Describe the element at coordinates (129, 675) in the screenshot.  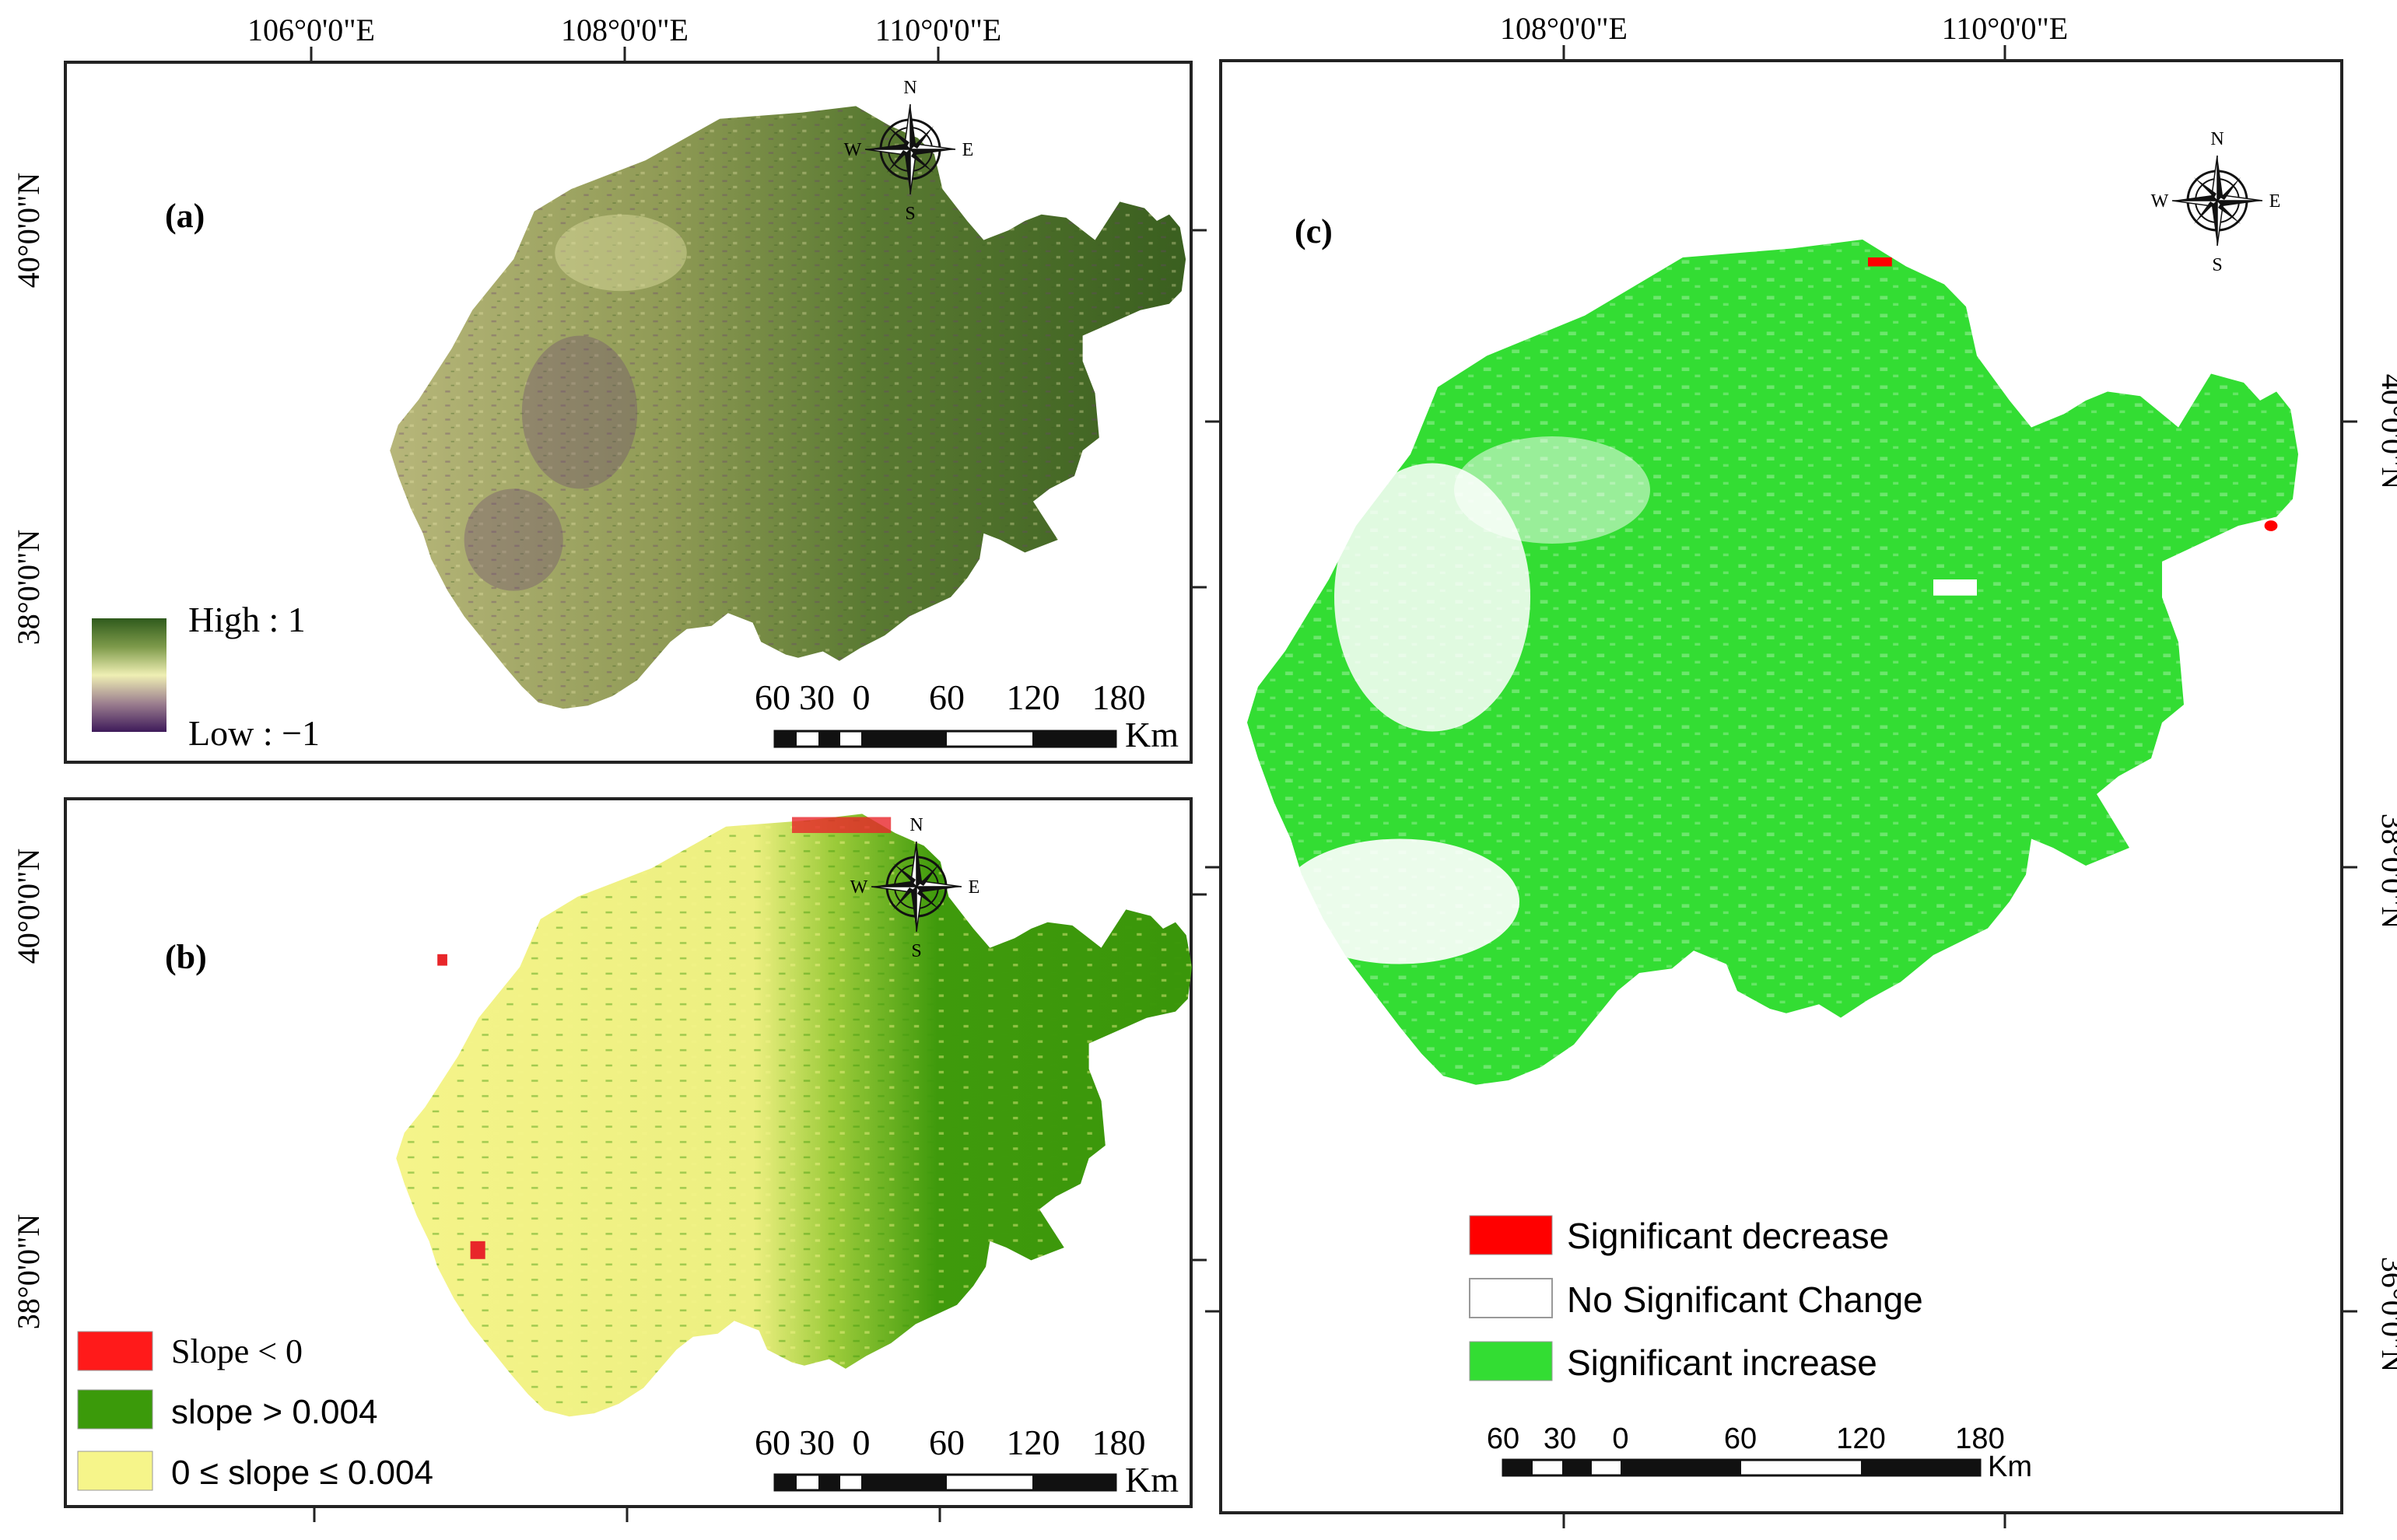
I see `ndvi-legend-ramp` at that location.